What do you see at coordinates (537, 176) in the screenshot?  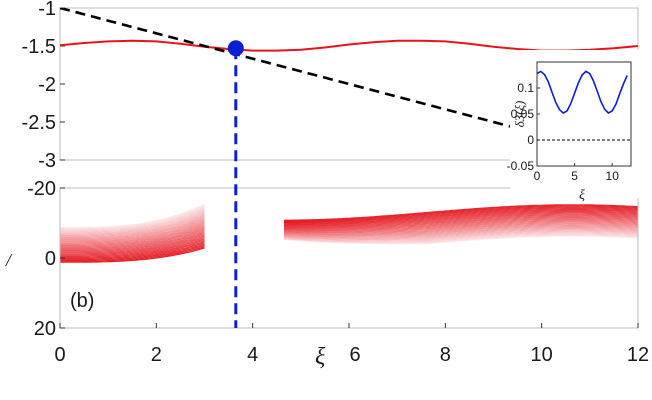 I see `inset-x-tick-label: 0` at bounding box center [537, 176].